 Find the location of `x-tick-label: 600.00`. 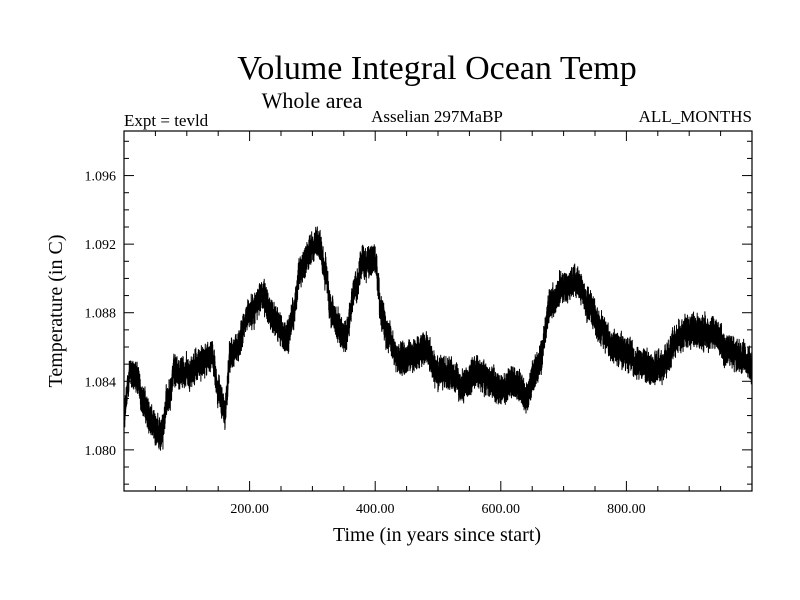

x-tick-label: 600.00 is located at coordinates (501, 509).